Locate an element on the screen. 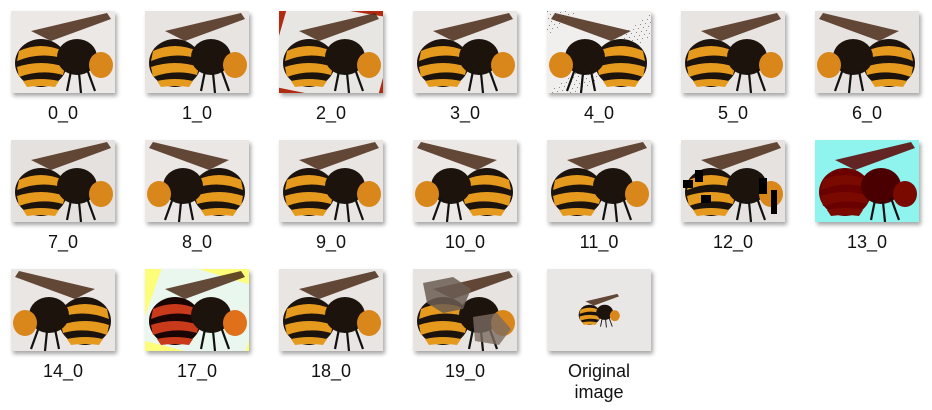  image-tile: 8_0 is located at coordinates (197, 196).